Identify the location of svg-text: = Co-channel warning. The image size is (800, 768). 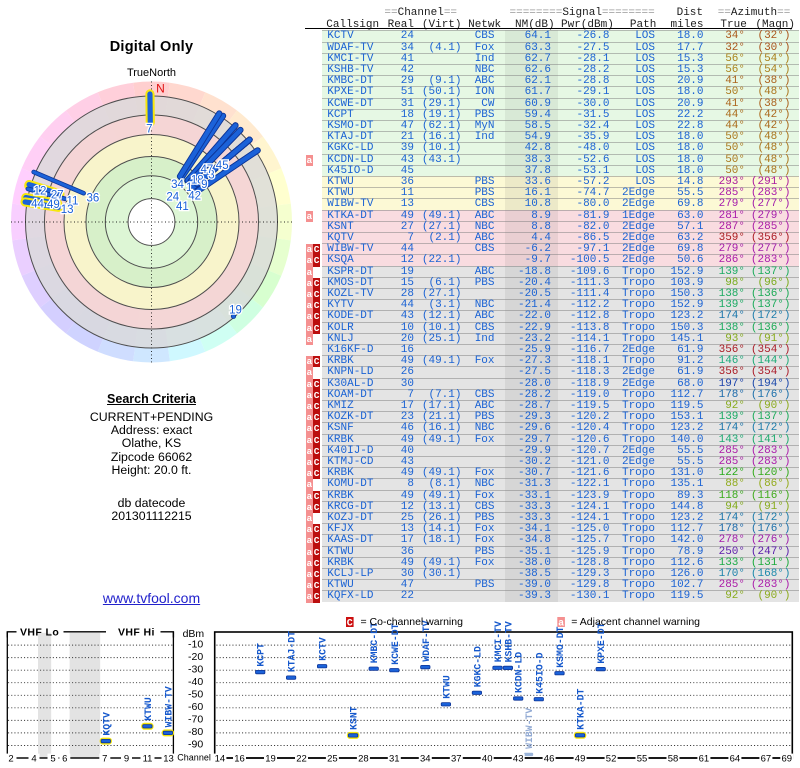
(412, 622).